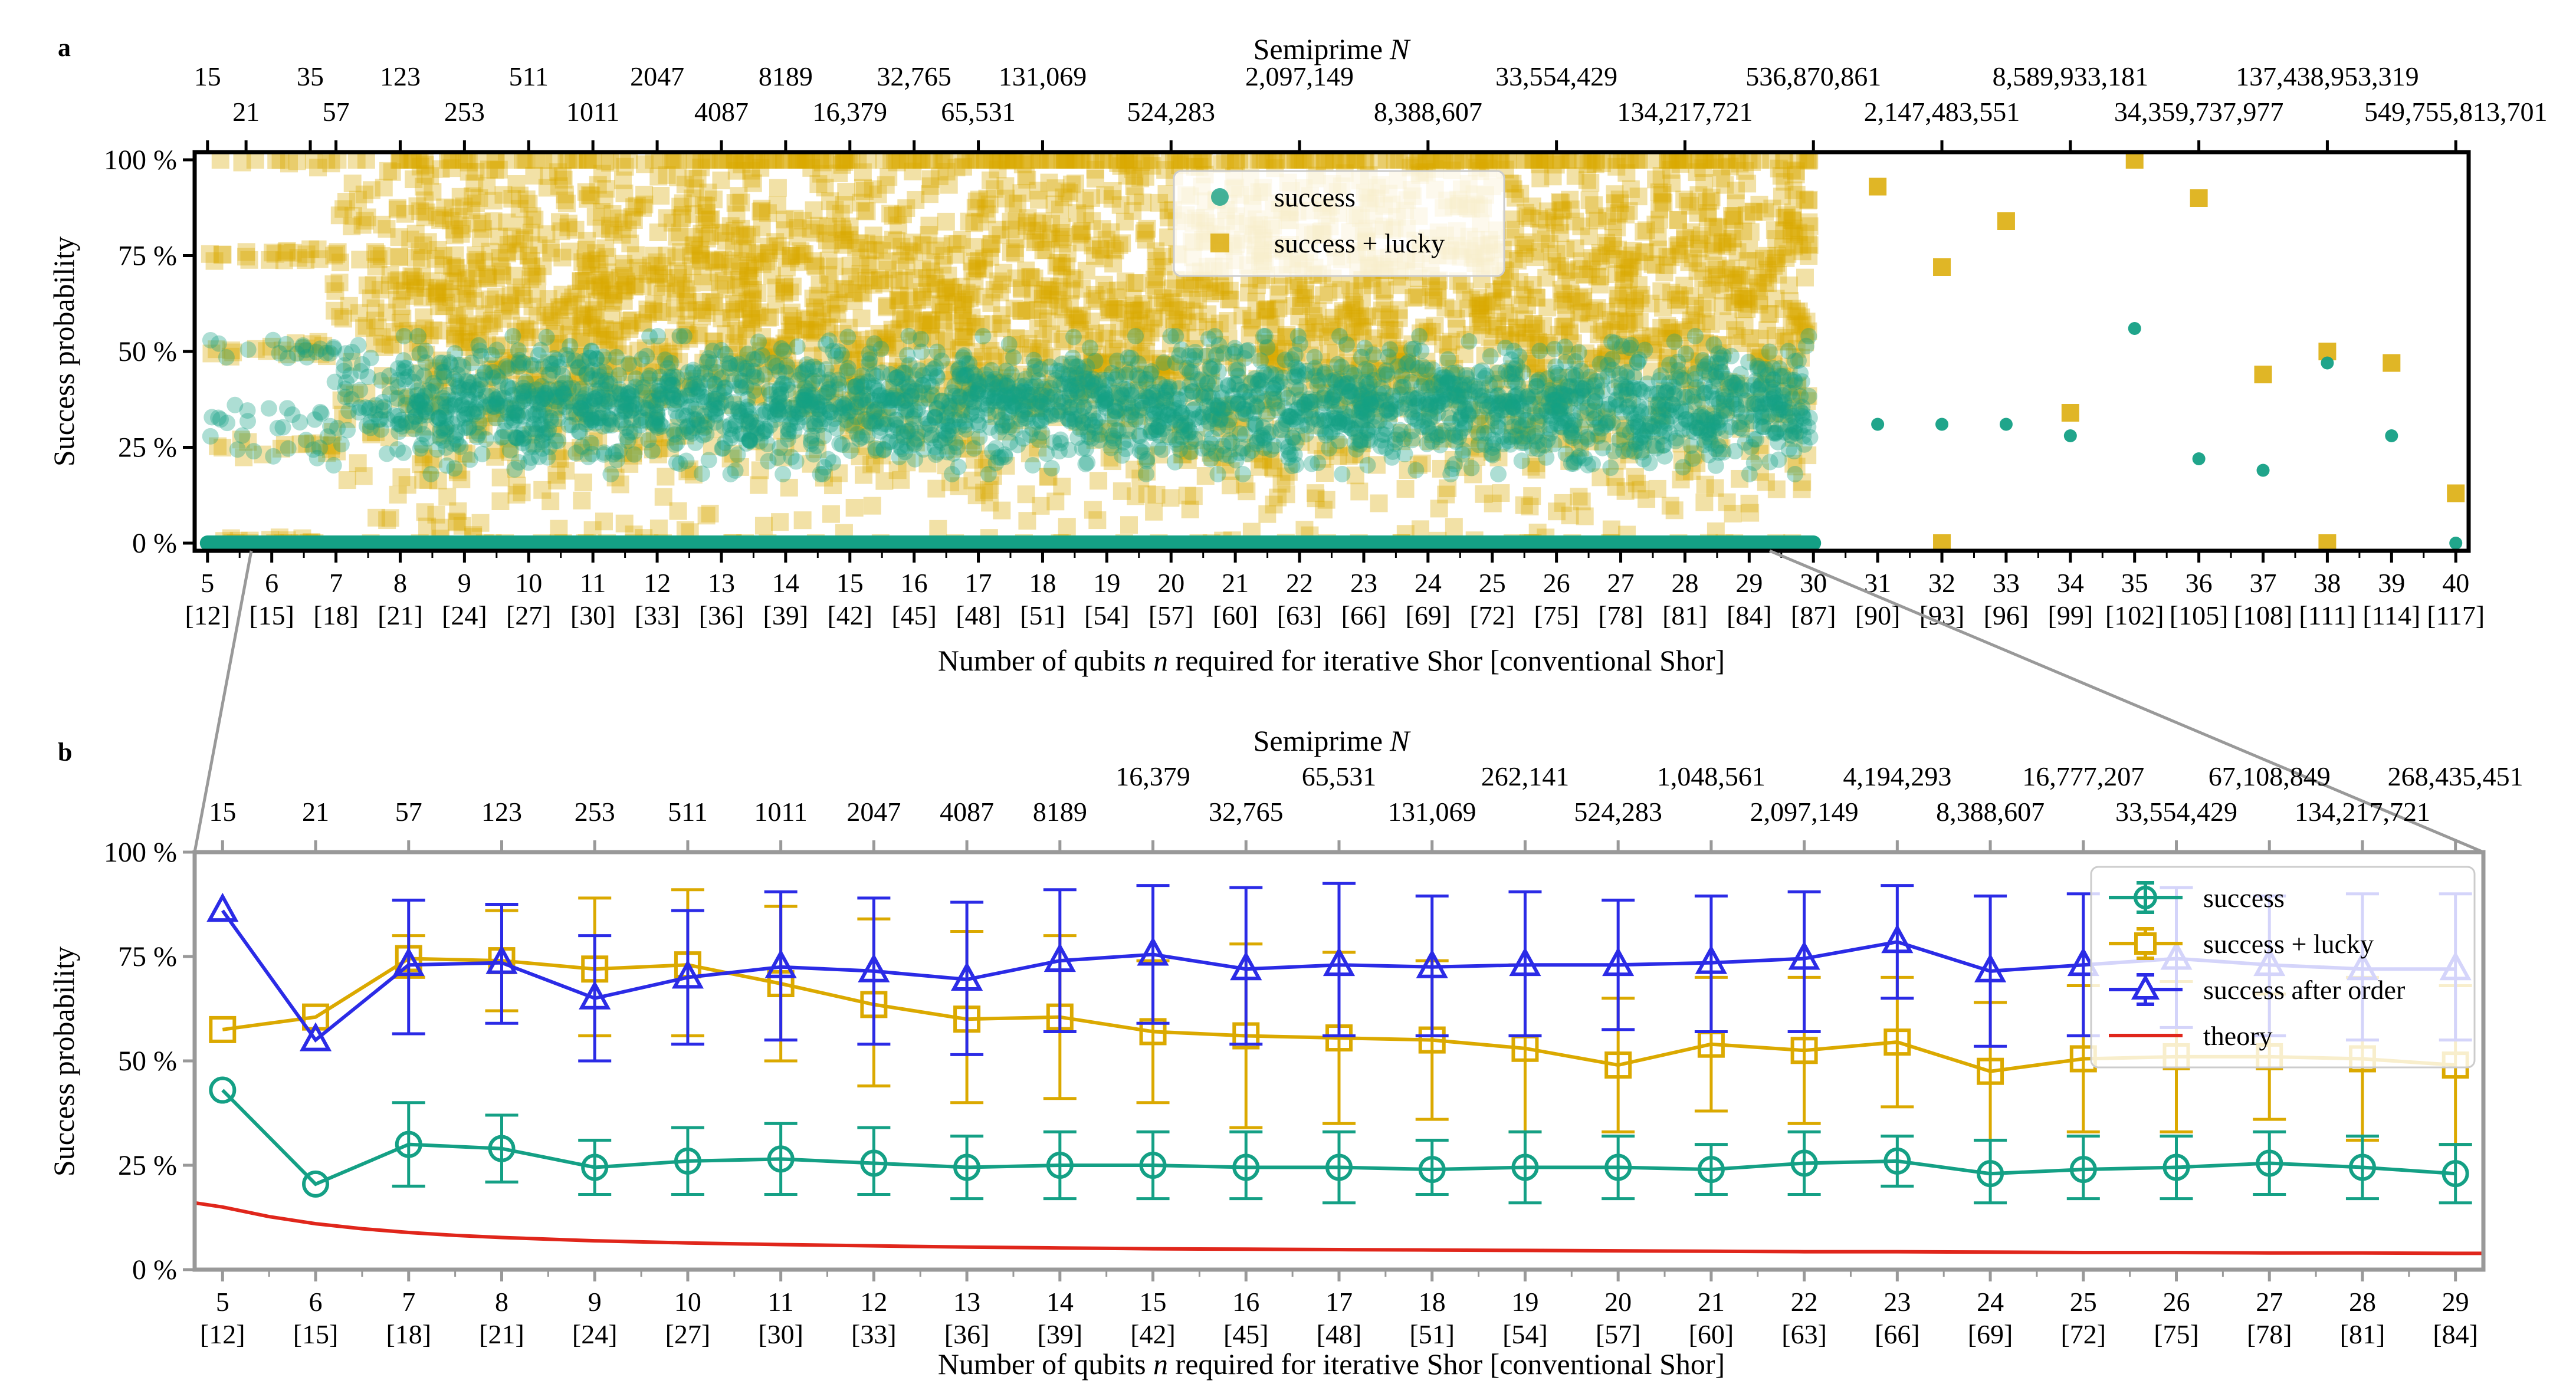  I want to click on top-tick-label: 65,531, so click(978, 112).